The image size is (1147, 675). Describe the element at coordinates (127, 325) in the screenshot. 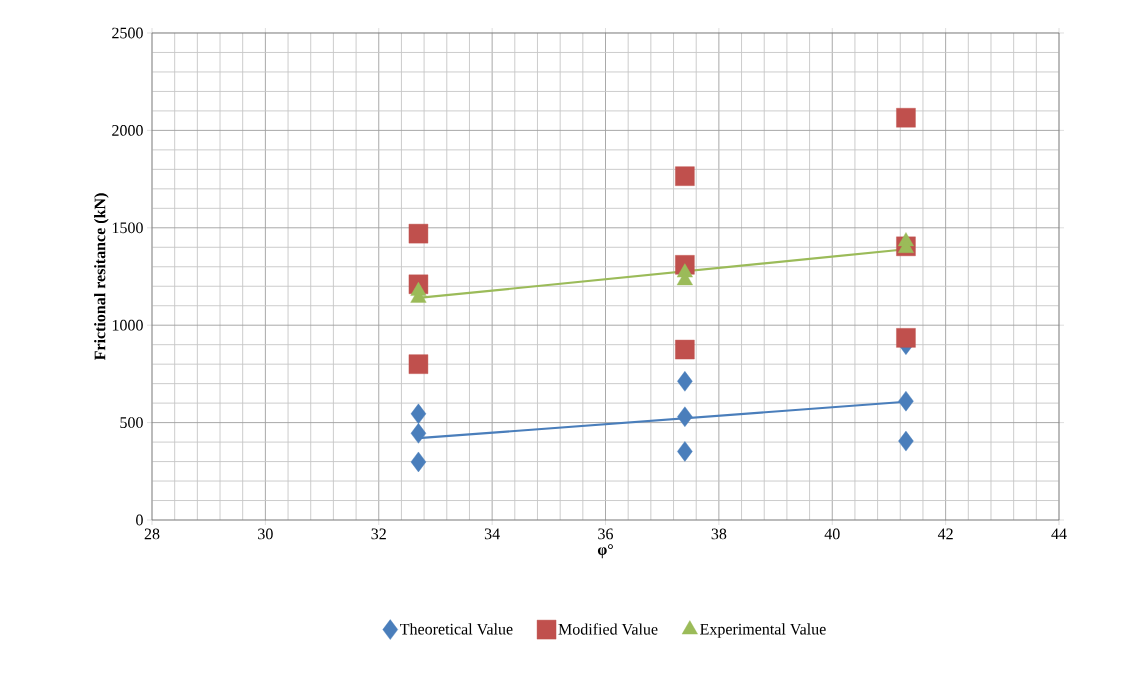

I see `y-tick-label: 1000` at that location.